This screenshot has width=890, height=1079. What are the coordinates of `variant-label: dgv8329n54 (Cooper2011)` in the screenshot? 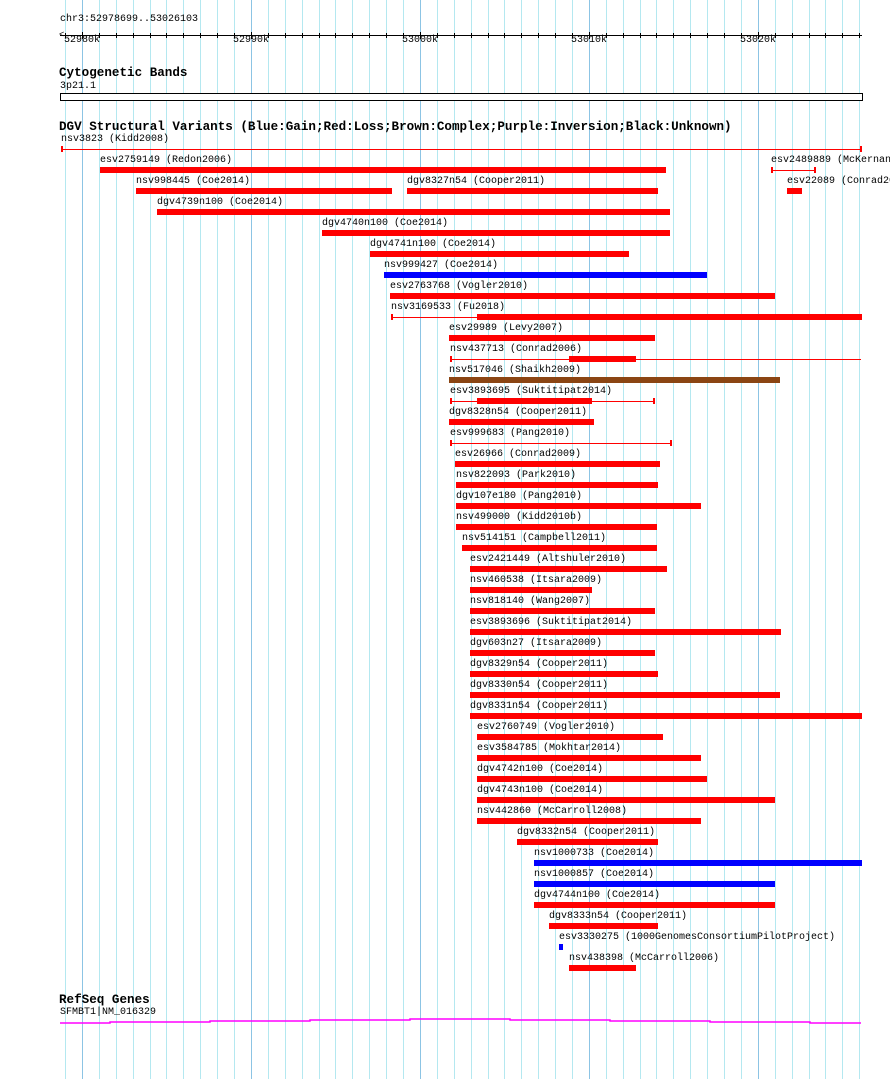 It's located at (539, 664).